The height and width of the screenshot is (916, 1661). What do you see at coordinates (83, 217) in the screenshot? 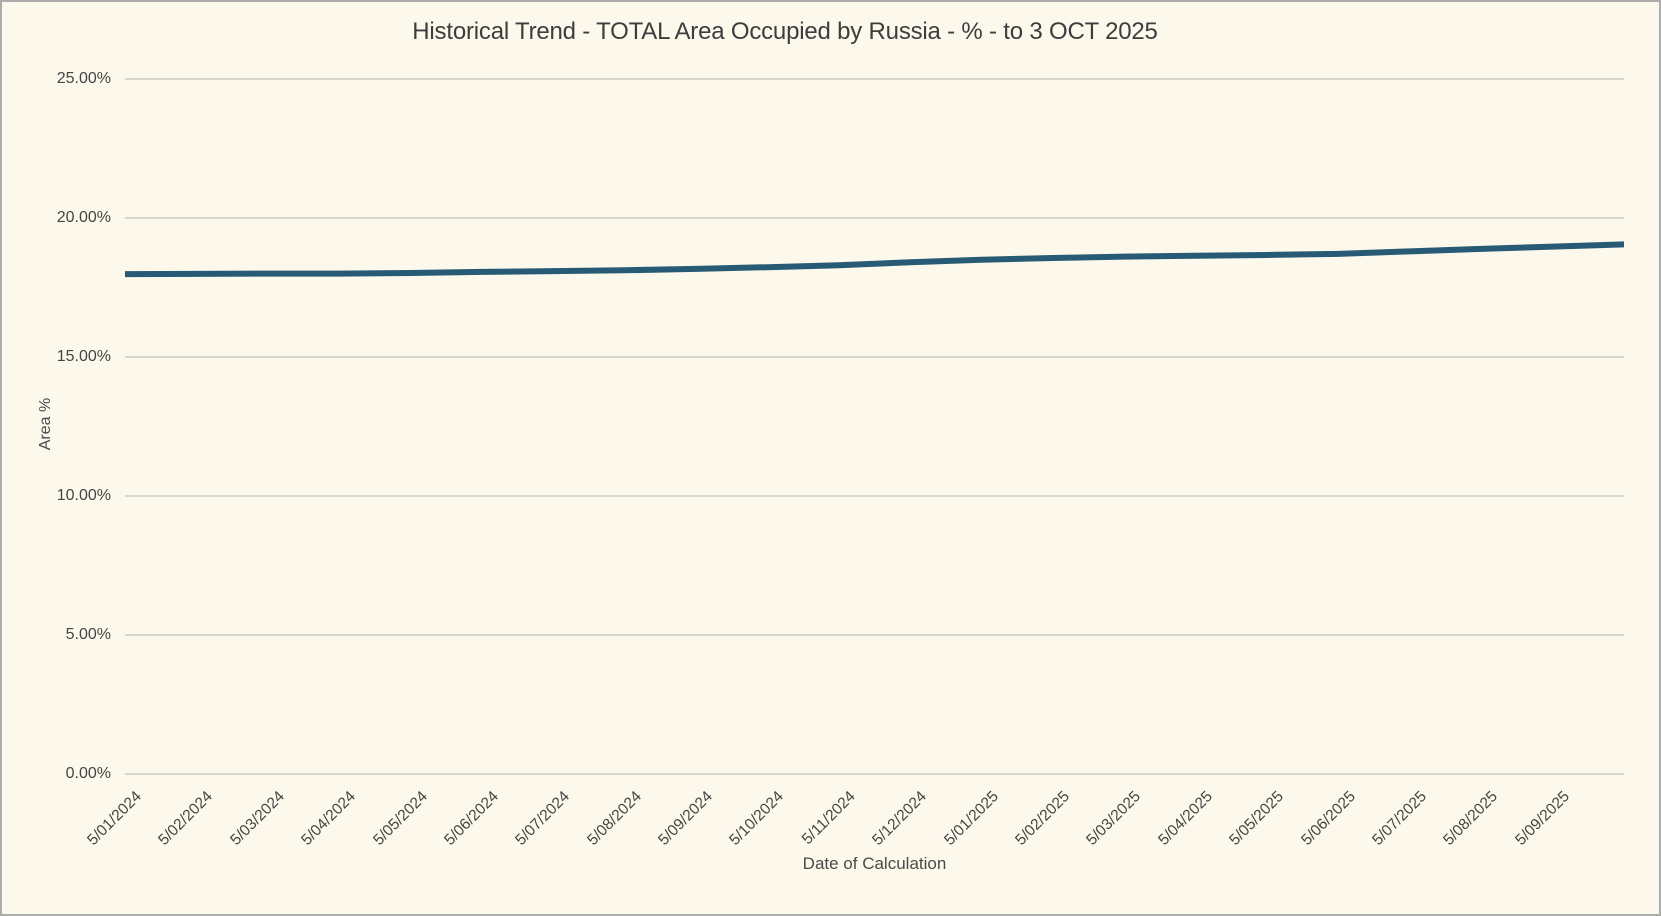
I see `y-tick-label: 20.00%` at bounding box center [83, 217].